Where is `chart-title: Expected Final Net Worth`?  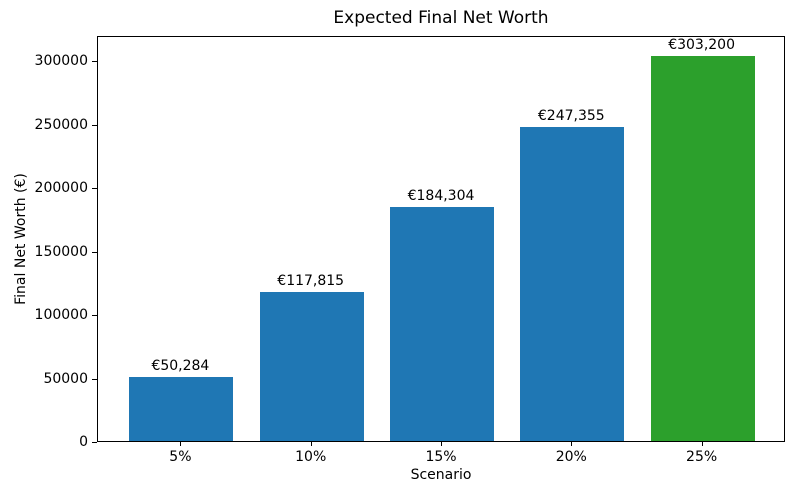 chart-title: Expected Final Net Worth is located at coordinates (441, 18).